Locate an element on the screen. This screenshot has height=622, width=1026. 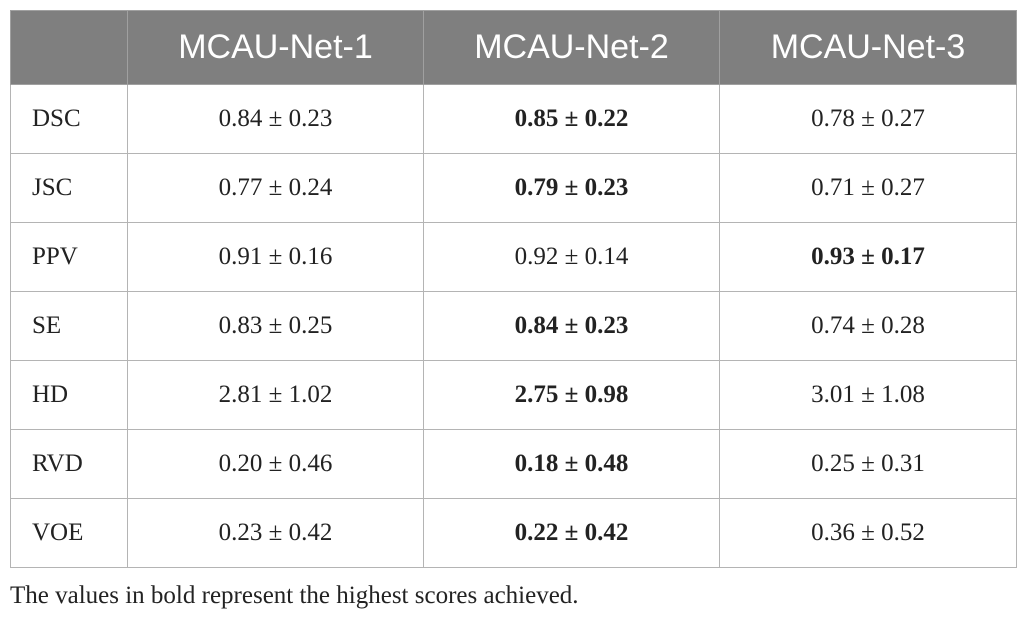
table-row: PPV 0.91 ± 0.16 0.92 ± 0.14 0.93 ± 0.17 is located at coordinates (513, 257).